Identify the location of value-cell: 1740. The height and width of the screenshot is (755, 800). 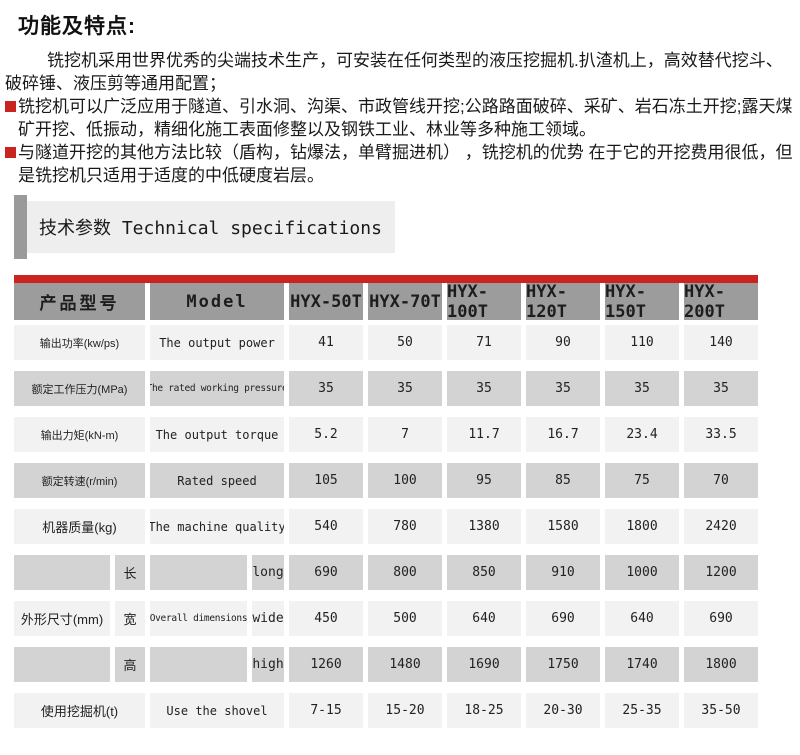
(642, 664).